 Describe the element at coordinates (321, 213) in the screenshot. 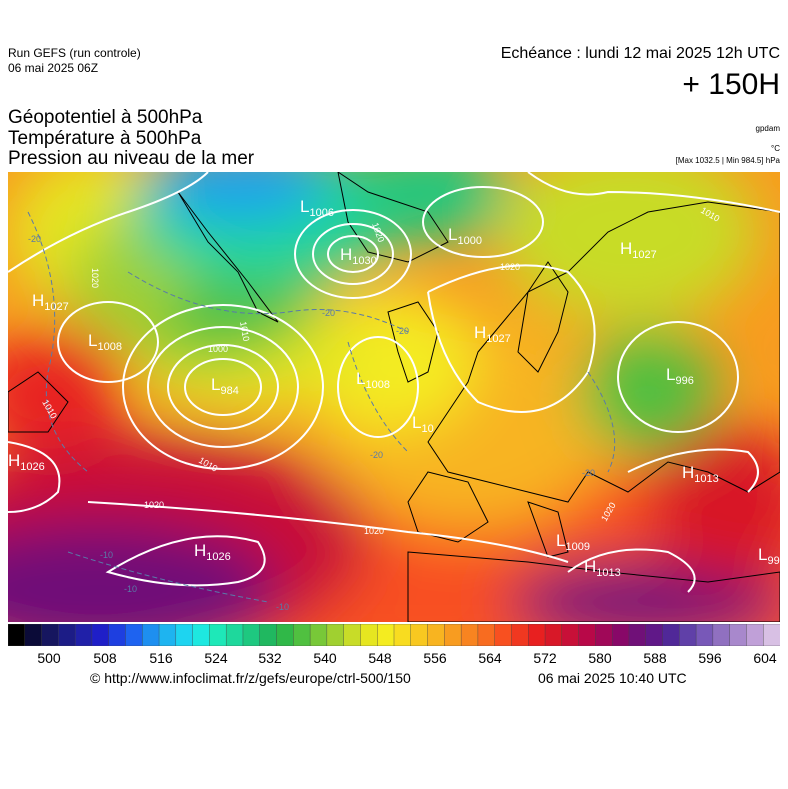

I see `pc-value: 1006` at that location.